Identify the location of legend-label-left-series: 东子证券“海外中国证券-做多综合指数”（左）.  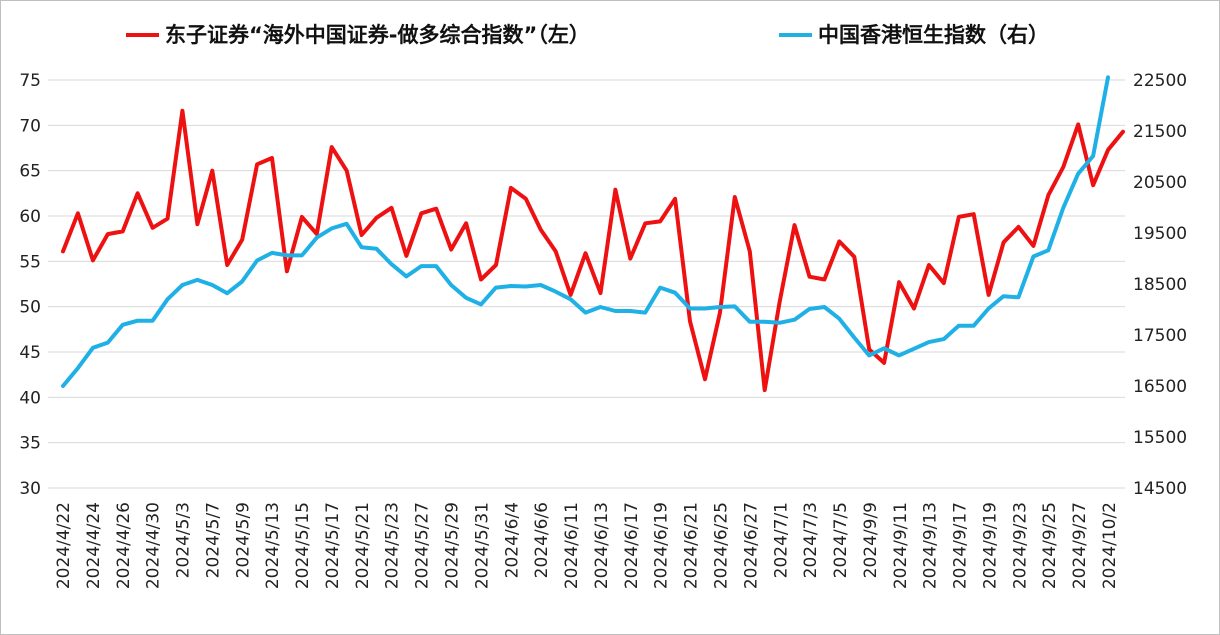
(377, 35).